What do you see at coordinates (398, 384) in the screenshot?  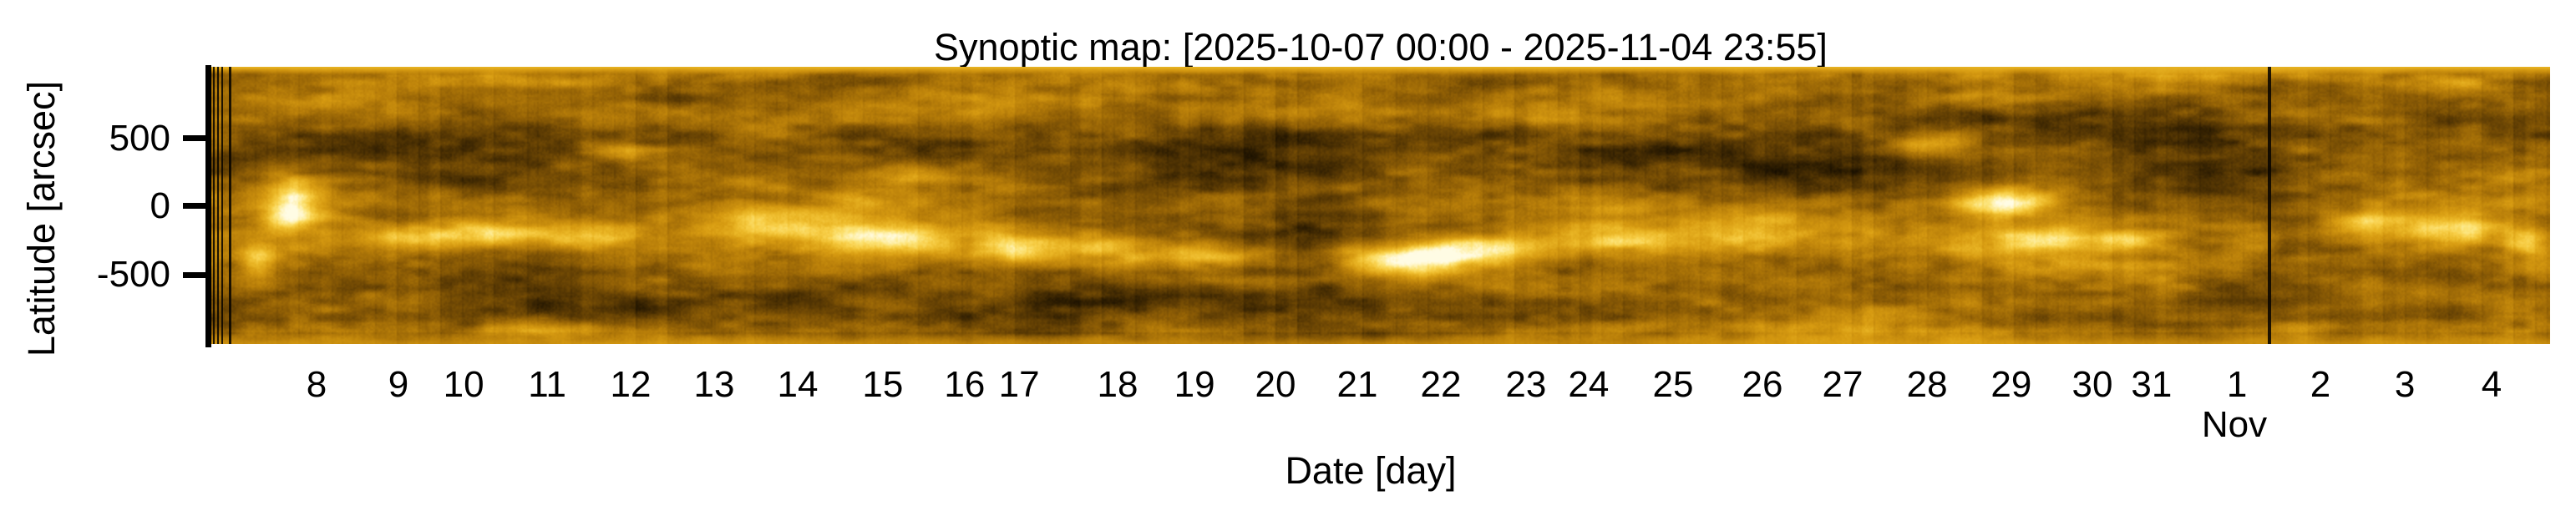 I see `x-tick-label: 9` at bounding box center [398, 384].